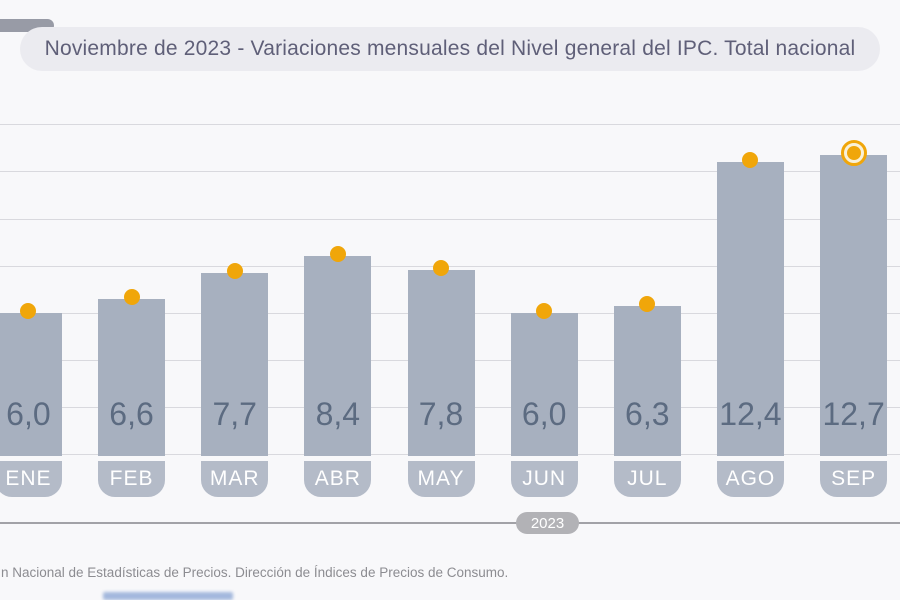 The width and height of the screenshot is (900, 600). I want to click on month-badge-jun: JUN, so click(544, 479).